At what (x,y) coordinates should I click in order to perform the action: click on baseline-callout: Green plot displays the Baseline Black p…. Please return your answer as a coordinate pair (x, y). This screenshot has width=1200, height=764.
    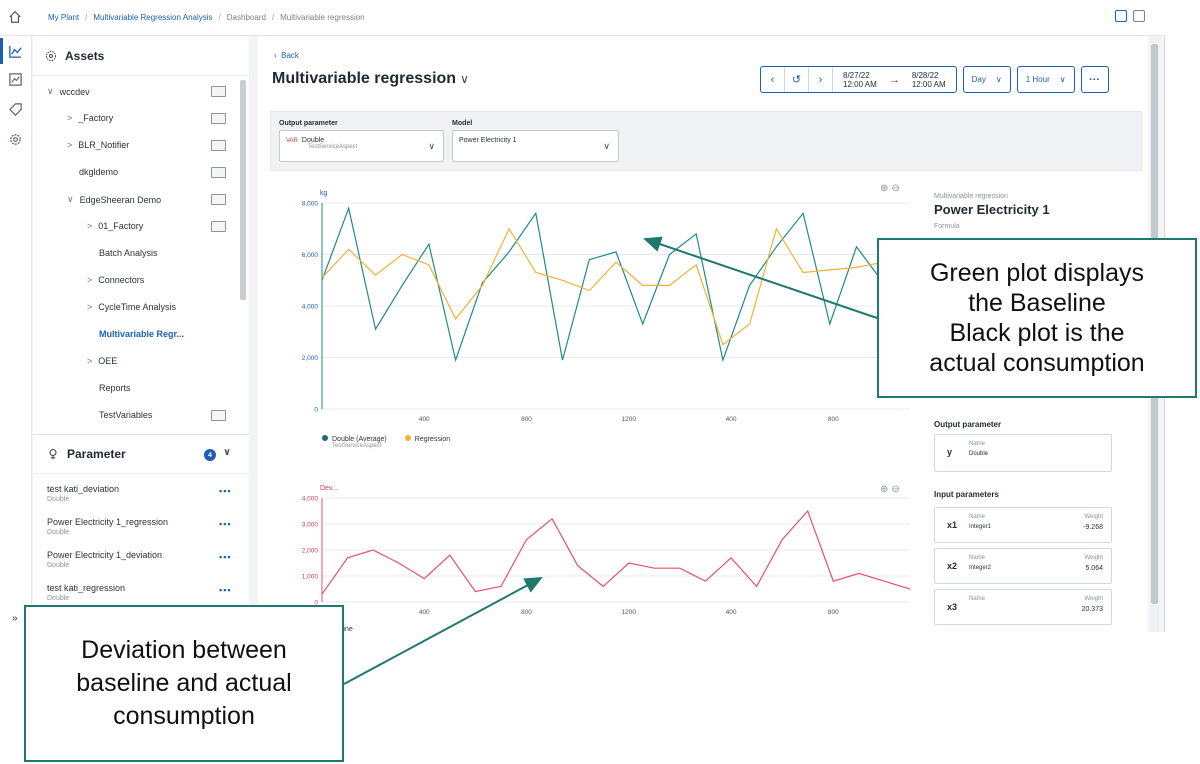
    Looking at the image, I should click on (1037, 318).